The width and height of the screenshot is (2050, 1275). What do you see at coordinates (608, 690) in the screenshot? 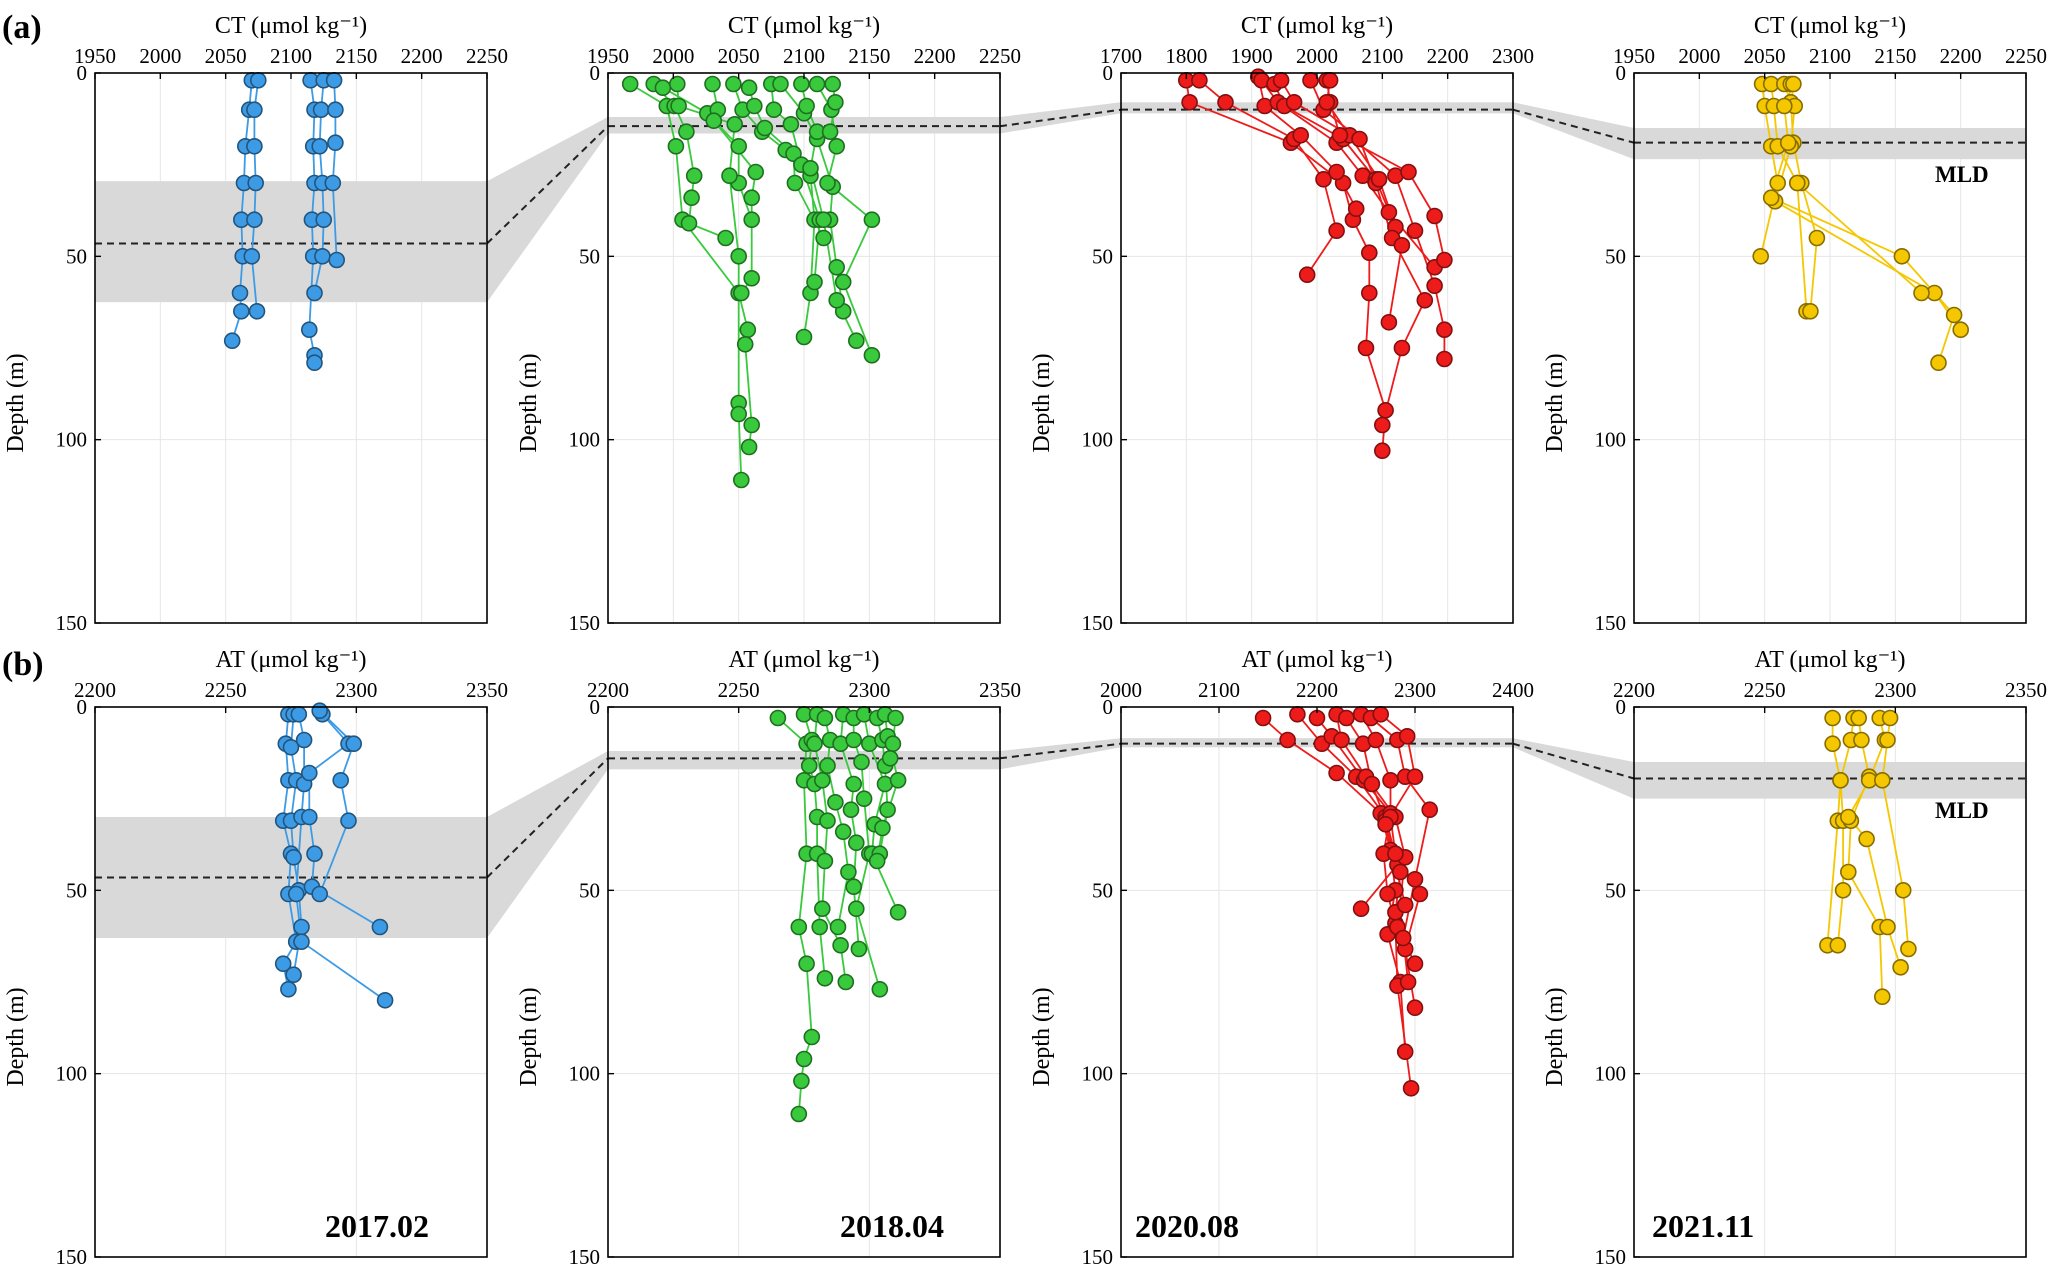
I see `x-tick-label: 2200` at bounding box center [608, 690].